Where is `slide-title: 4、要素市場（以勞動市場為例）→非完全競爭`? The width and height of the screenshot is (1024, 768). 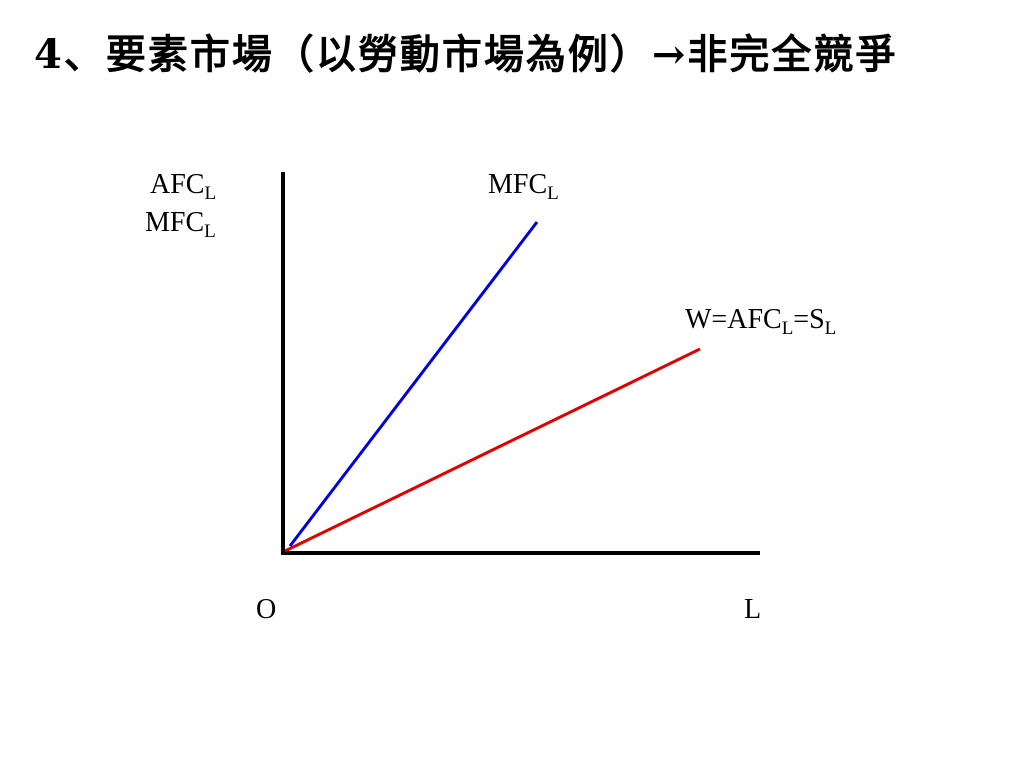
slide-title: 4、要素市場（以勞動市場為例）→非完全競爭 is located at coordinates (466, 54).